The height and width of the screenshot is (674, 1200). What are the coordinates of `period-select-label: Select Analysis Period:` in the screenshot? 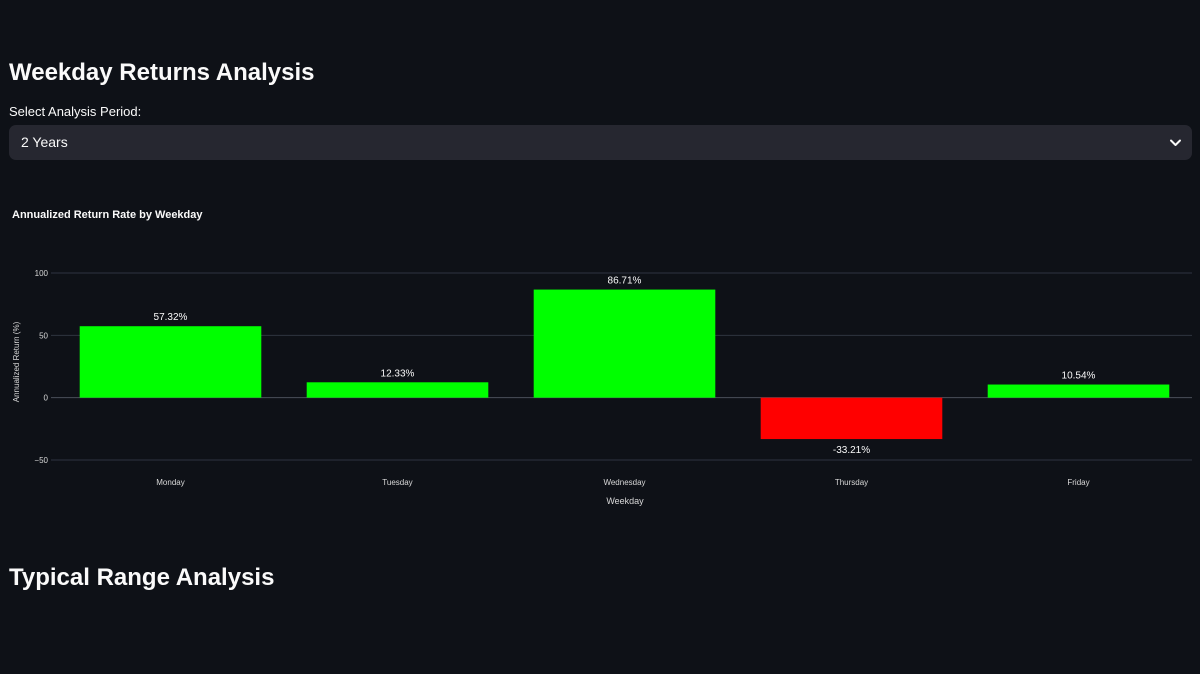 It's located at (75, 111).